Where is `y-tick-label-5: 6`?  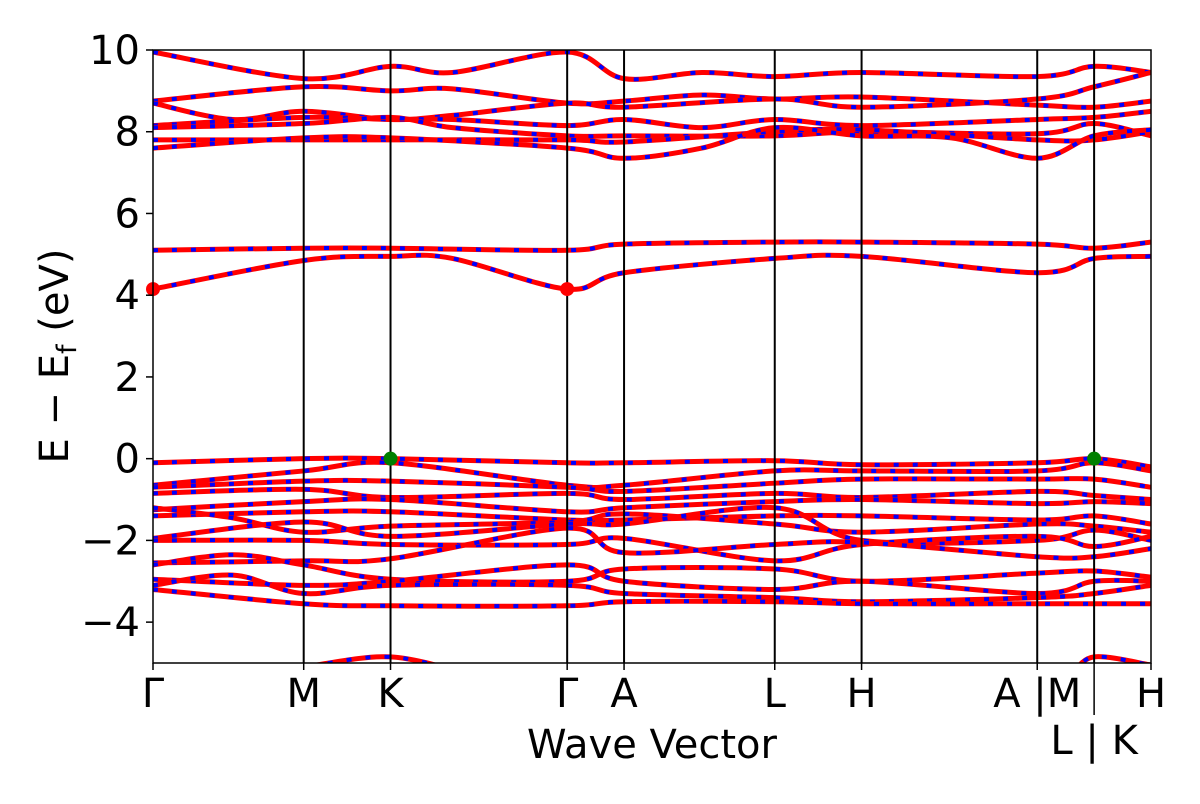
y-tick-label-5: 6 is located at coordinates (127, 214).